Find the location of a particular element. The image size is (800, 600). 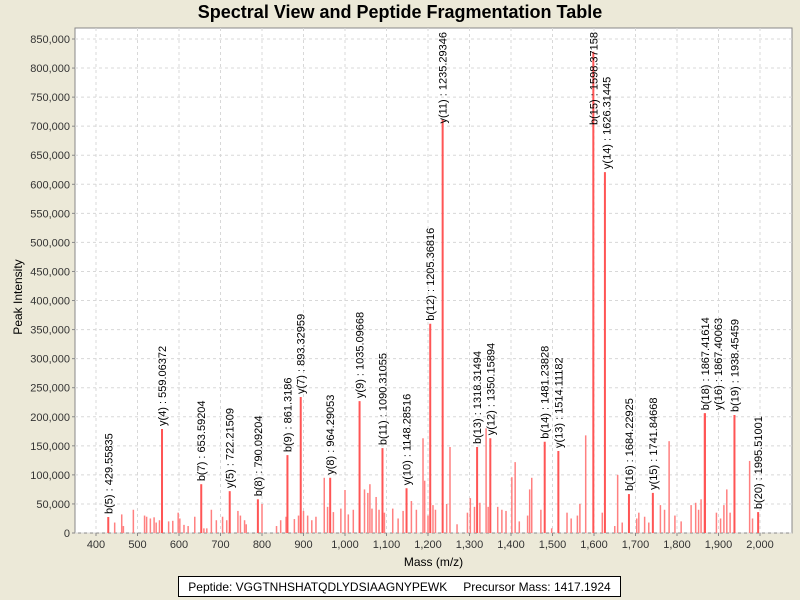

x-tick-label: 800 is located at coordinates (262, 545).